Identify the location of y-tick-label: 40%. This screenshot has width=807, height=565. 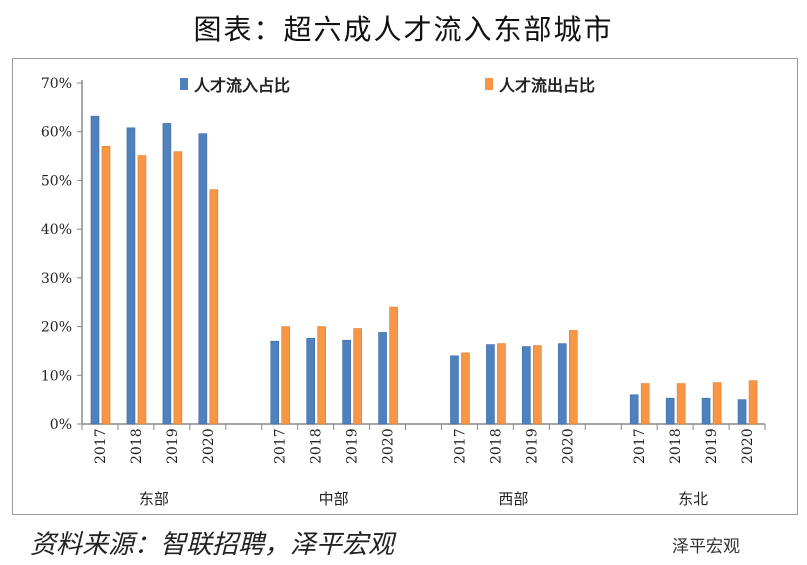
(56, 230).